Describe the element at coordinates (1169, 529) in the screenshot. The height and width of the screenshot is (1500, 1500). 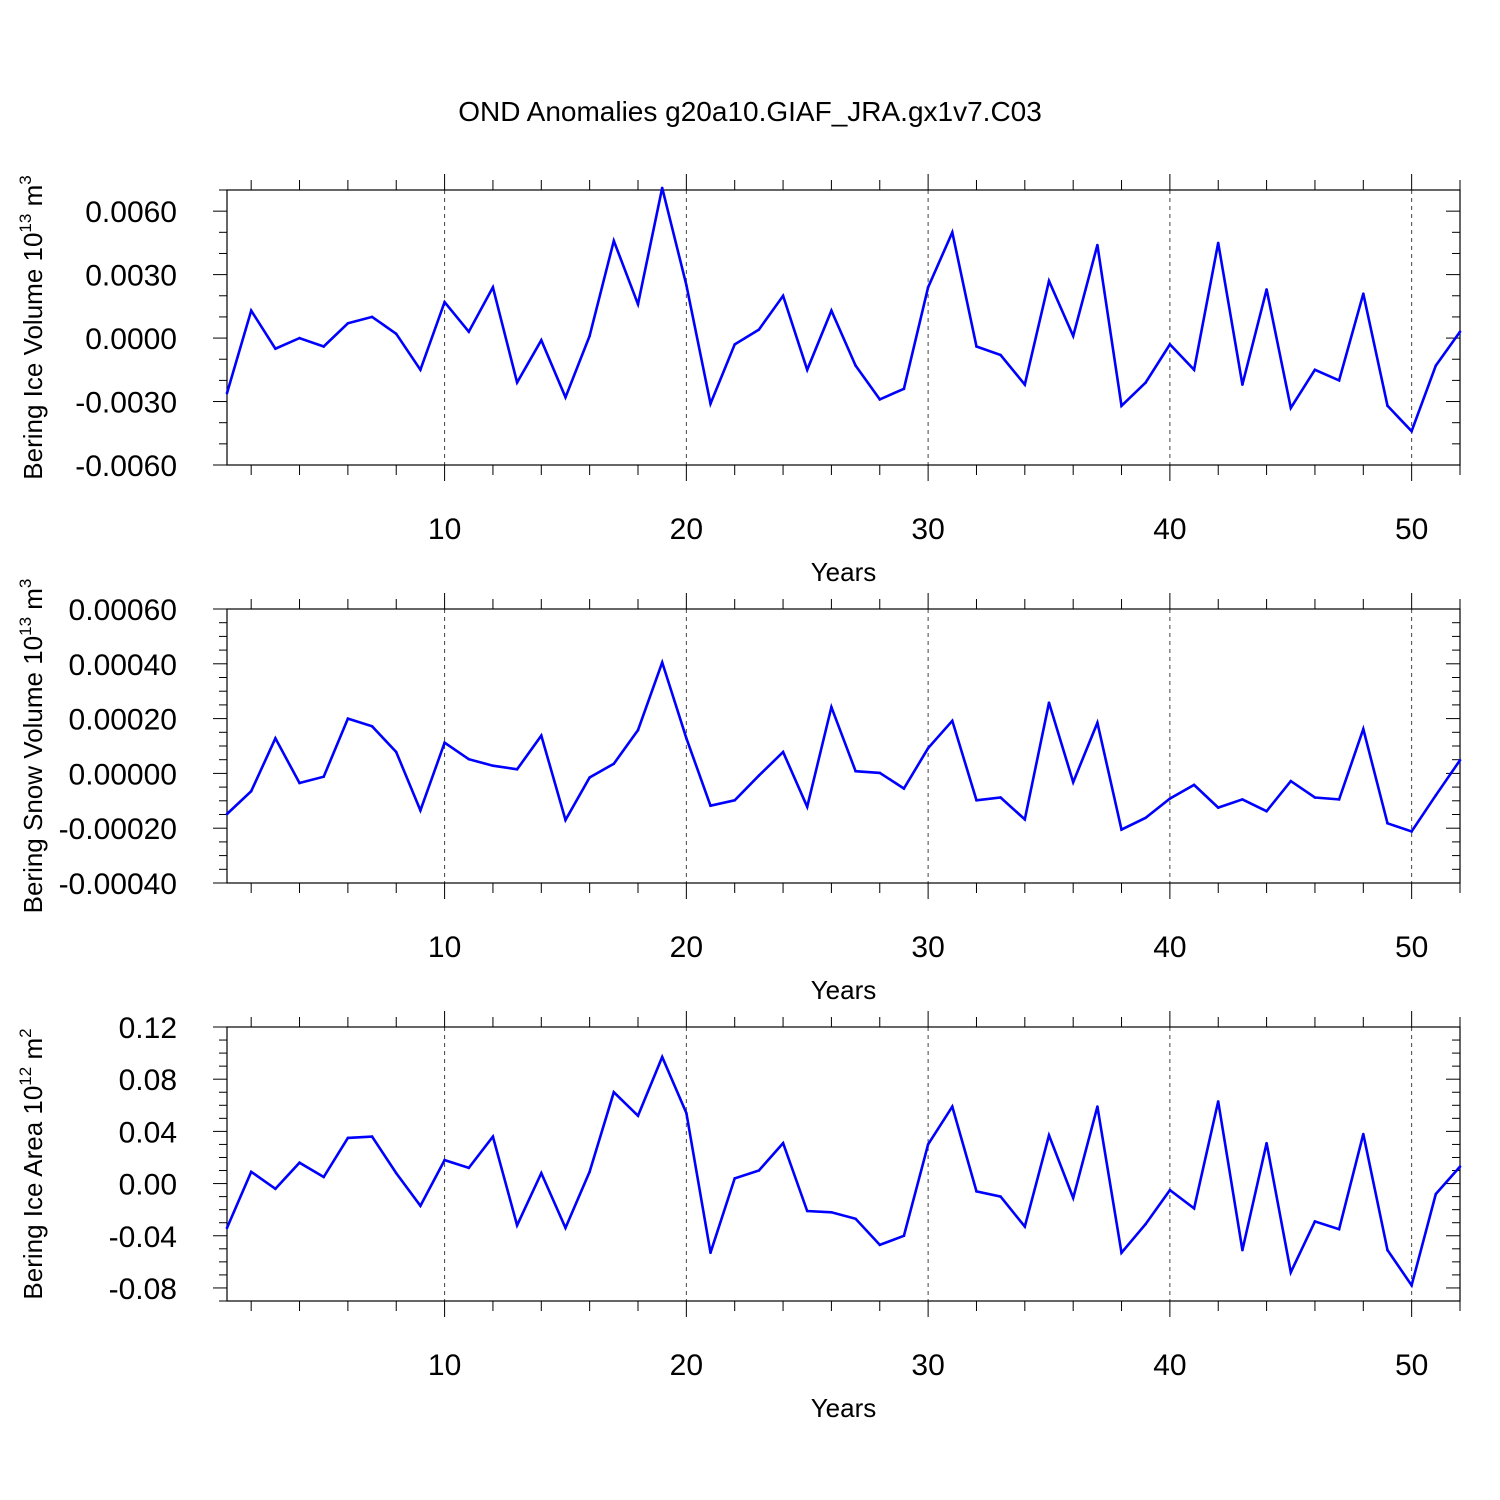
I see `x-tick-label: 40` at that location.